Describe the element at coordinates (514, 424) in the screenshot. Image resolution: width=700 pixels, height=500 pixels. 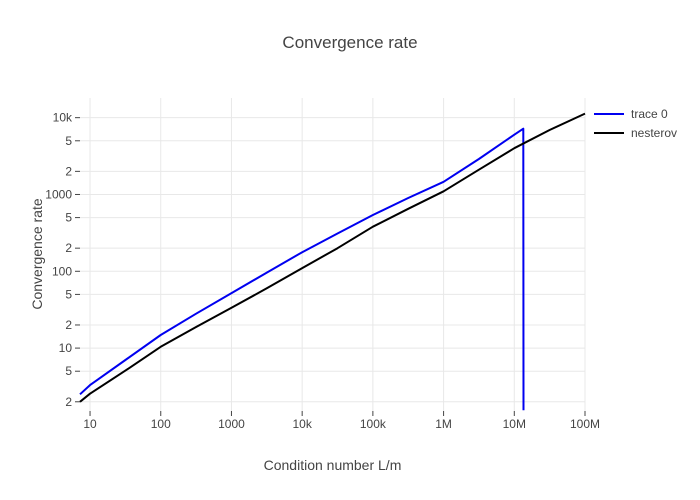
I see `svg-text: 10M` at that location.